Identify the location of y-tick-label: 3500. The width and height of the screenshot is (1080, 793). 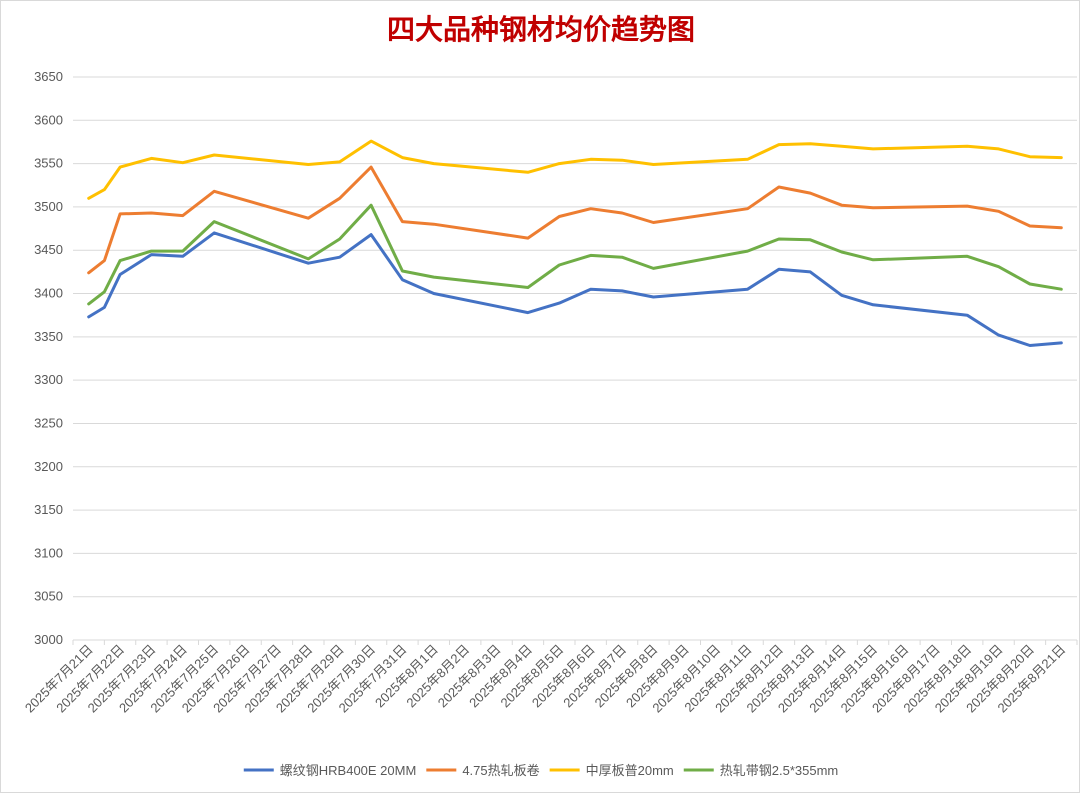
(48, 206).